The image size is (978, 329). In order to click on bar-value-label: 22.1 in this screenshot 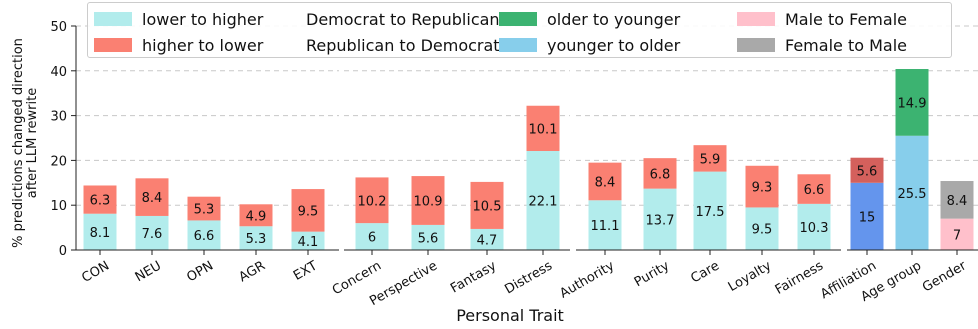, I will do `click(543, 201)`.